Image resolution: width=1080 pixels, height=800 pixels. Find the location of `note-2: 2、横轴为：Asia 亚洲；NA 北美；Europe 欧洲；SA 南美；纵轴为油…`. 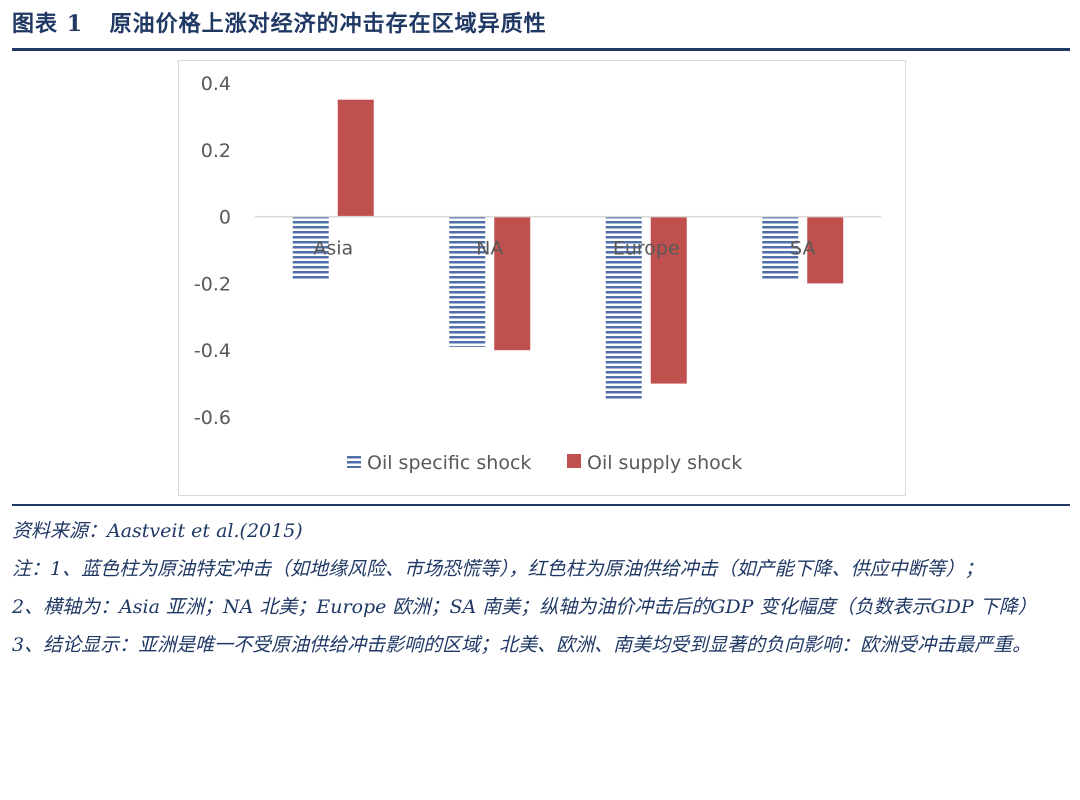

note-2: 2、横轴为：Asia 亚洲；NA 北美；Europe 欧洲；SA 南美；纵轴为油… is located at coordinates (524, 607).